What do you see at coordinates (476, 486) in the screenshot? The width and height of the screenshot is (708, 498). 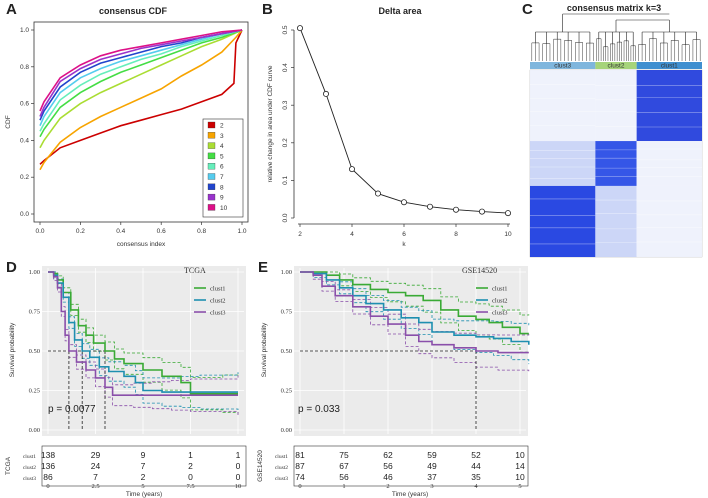 I see `panel-e-x-tick-label: 4` at bounding box center [476, 486].